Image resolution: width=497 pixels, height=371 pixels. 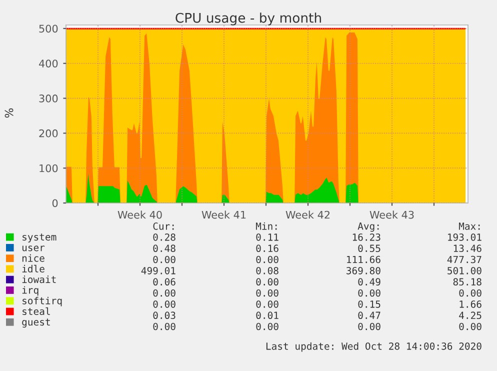 I want to click on text: 477.37, so click(x=464, y=260).